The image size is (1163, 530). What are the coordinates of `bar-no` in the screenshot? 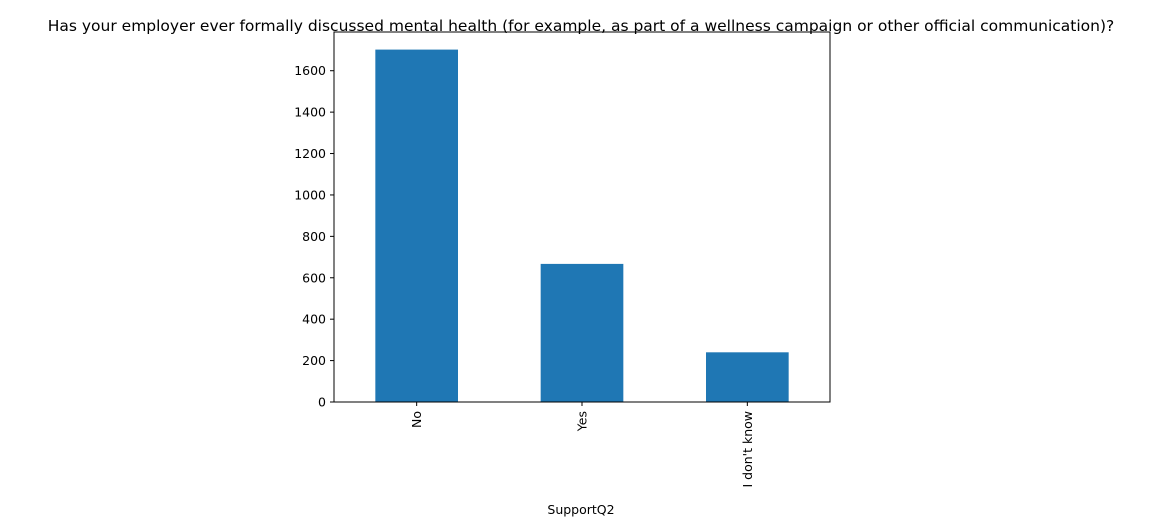 It's located at (416, 225).